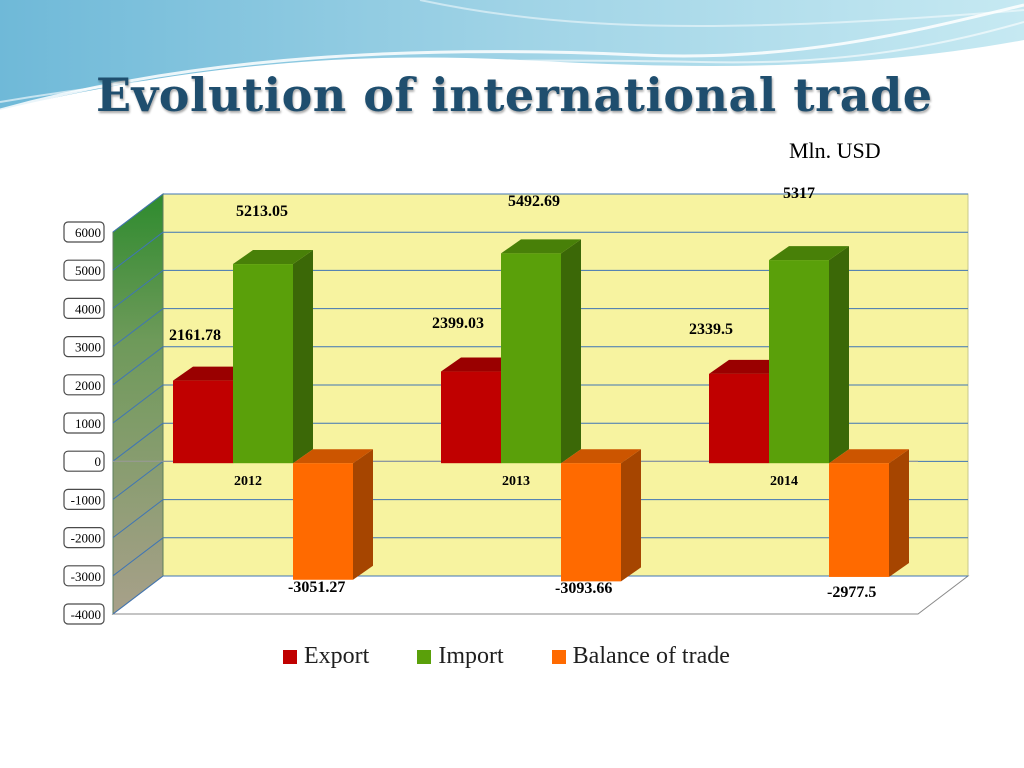 This screenshot has width=1024, height=768. What do you see at coordinates (88, 385) in the screenshot?
I see `y-tick-label: 2000` at bounding box center [88, 385].